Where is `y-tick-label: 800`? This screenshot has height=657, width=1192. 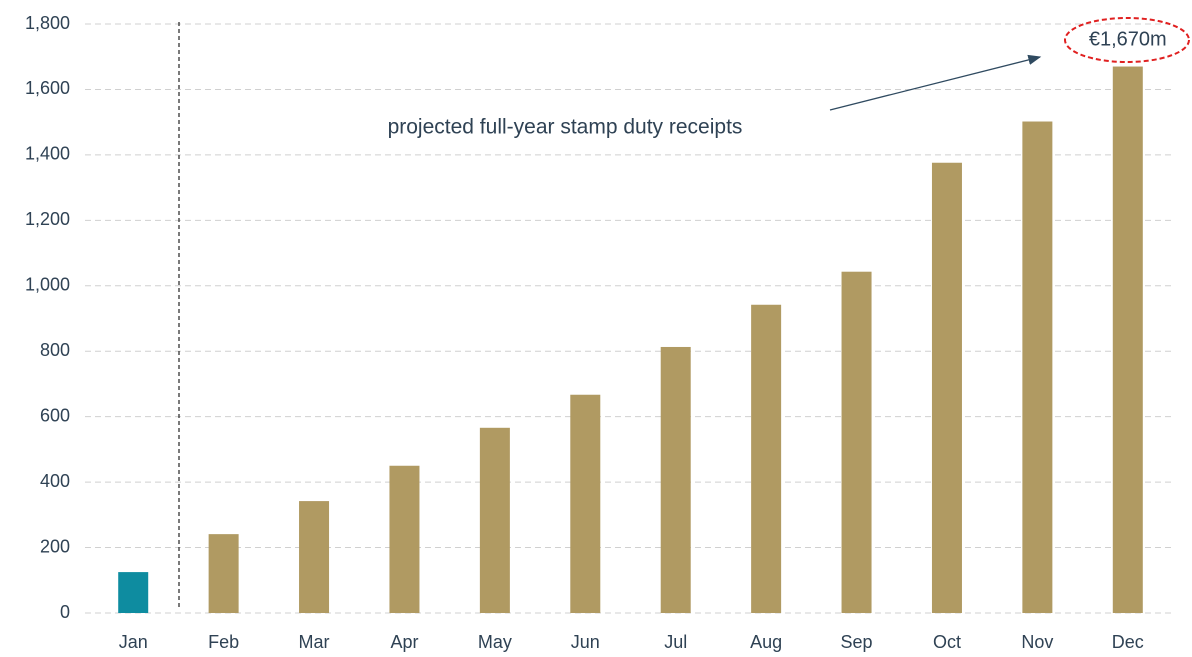
y-tick-label: 800 is located at coordinates (55, 350).